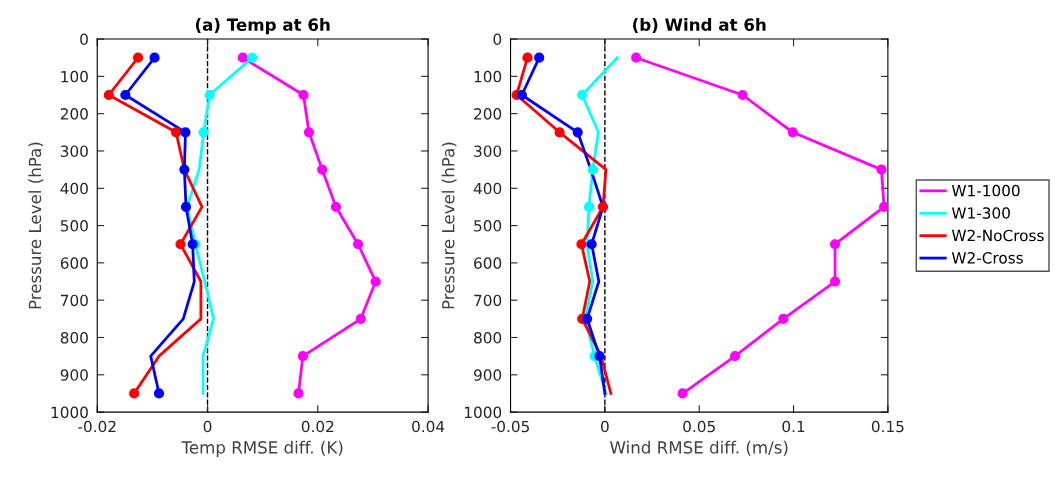  What do you see at coordinates (428, 426) in the screenshot?
I see `x-tick-label: 0.04` at bounding box center [428, 426].